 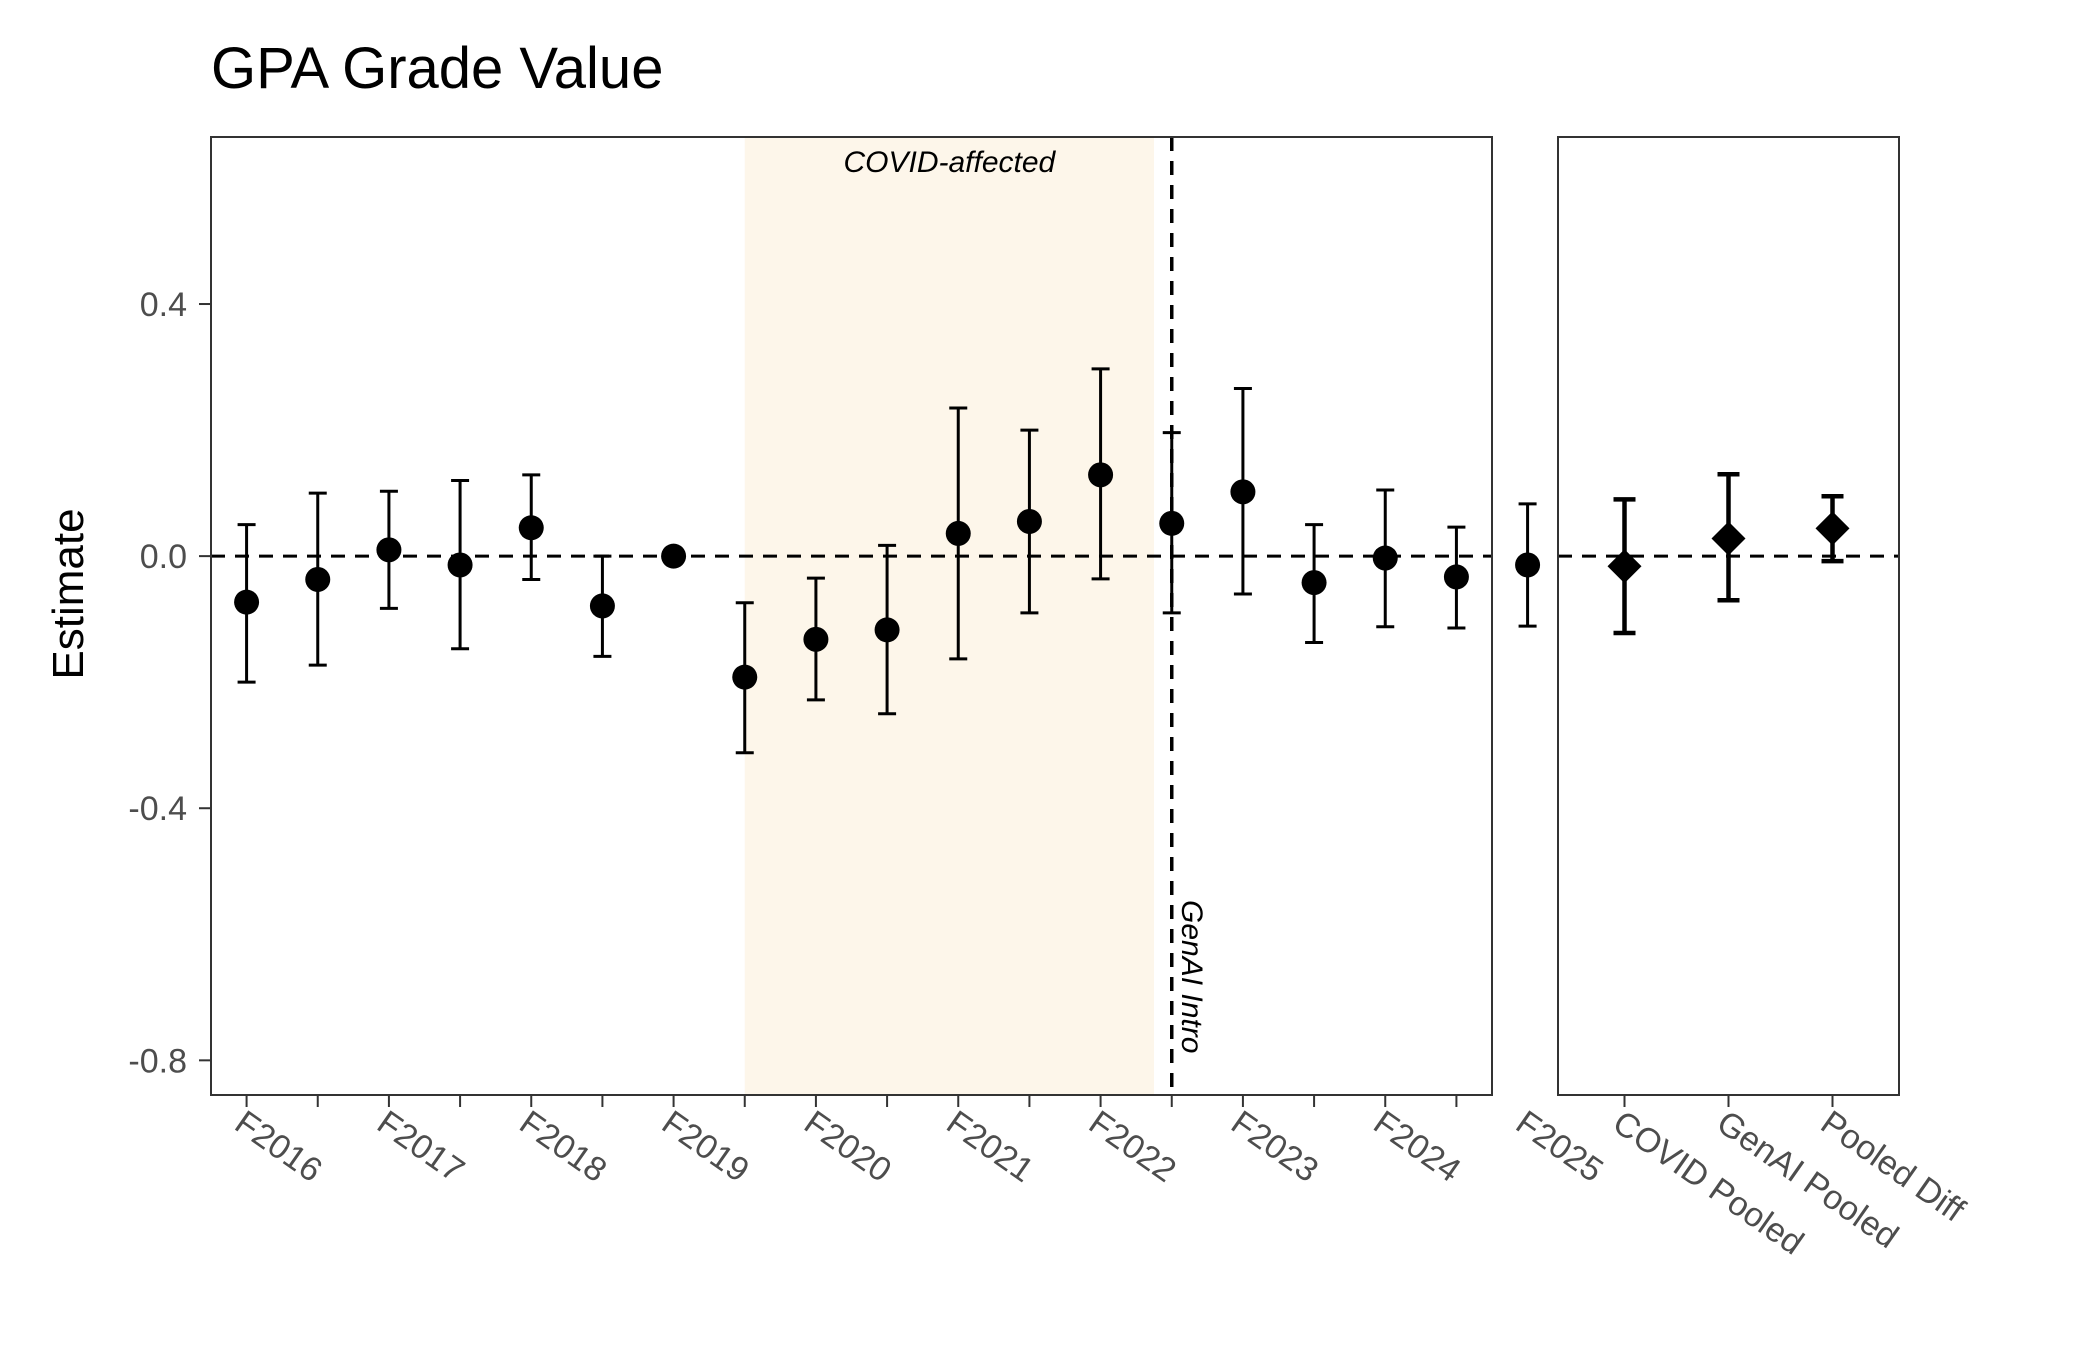 I want to click on x-tick-label: F2022, so click(x=1132, y=1146).